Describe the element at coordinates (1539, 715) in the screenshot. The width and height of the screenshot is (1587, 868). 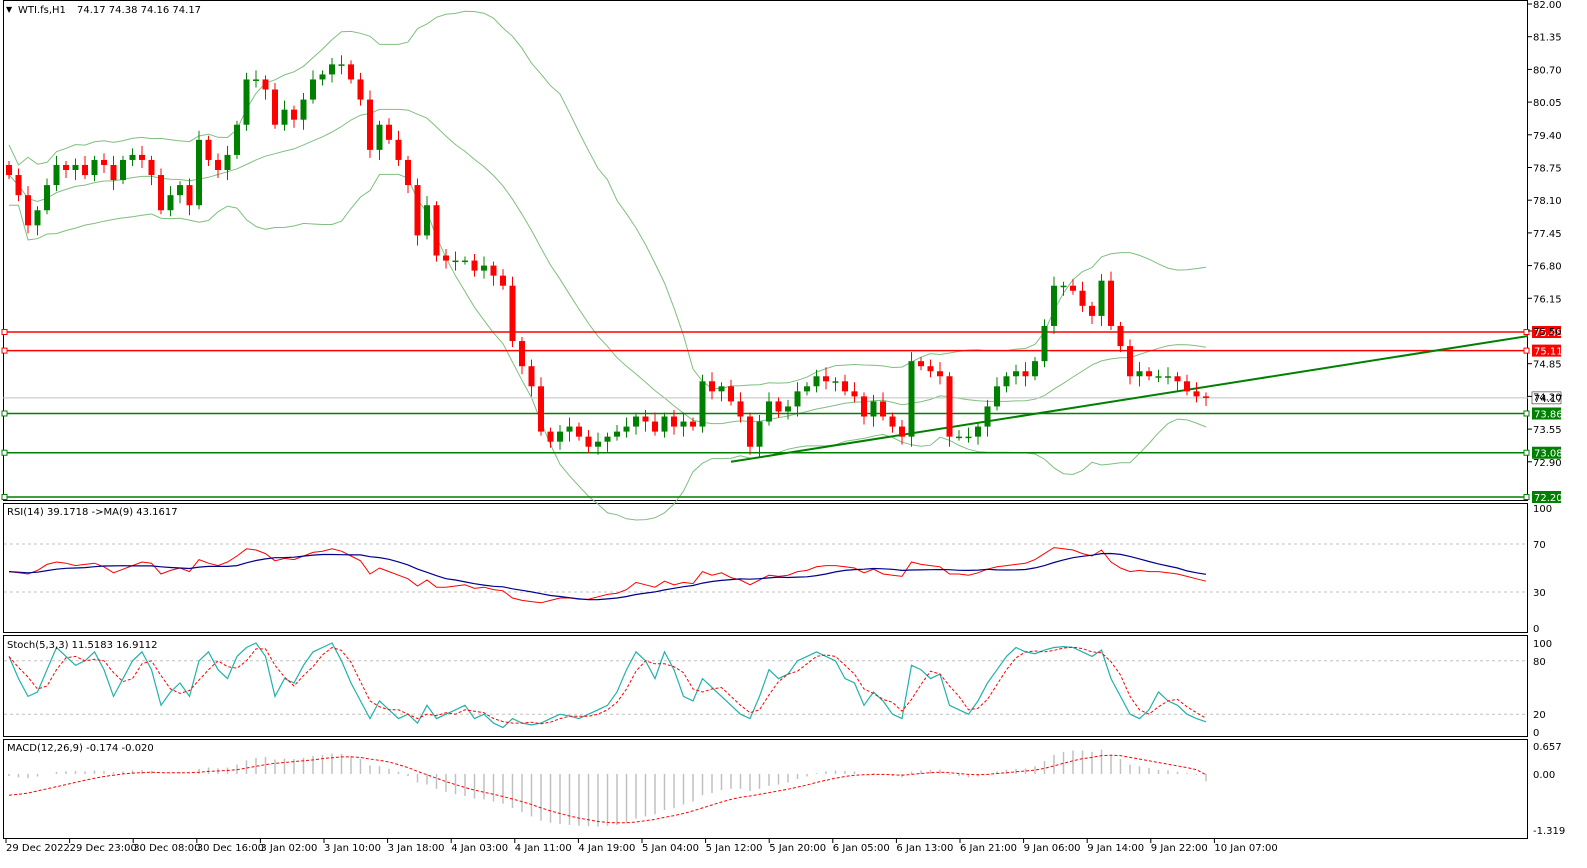
I see `stoch-tick-label: 20` at that location.